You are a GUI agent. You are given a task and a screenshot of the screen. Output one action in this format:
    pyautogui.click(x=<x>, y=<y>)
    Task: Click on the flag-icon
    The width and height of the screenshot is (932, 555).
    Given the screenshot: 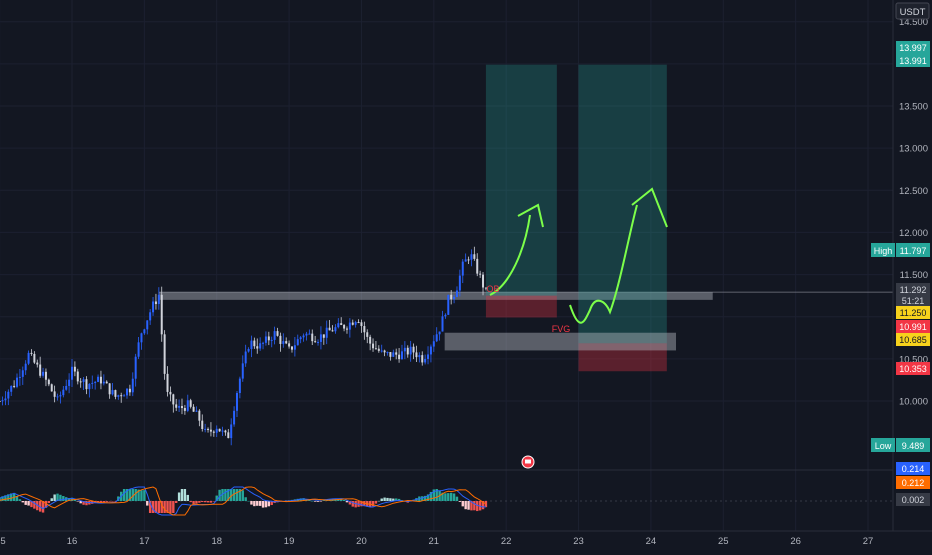 What is the action you would take?
    pyautogui.click(x=528, y=462)
    